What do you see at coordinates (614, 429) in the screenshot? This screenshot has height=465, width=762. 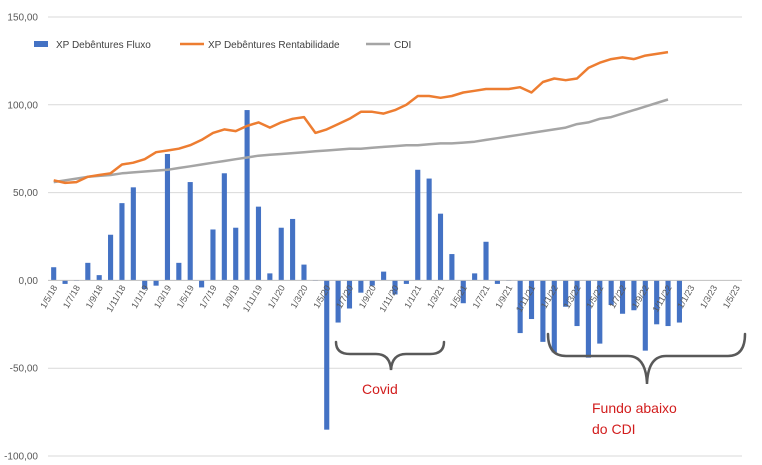 I see `annotation-fundo-line2: do CDI` at bounding box center [614, 429].